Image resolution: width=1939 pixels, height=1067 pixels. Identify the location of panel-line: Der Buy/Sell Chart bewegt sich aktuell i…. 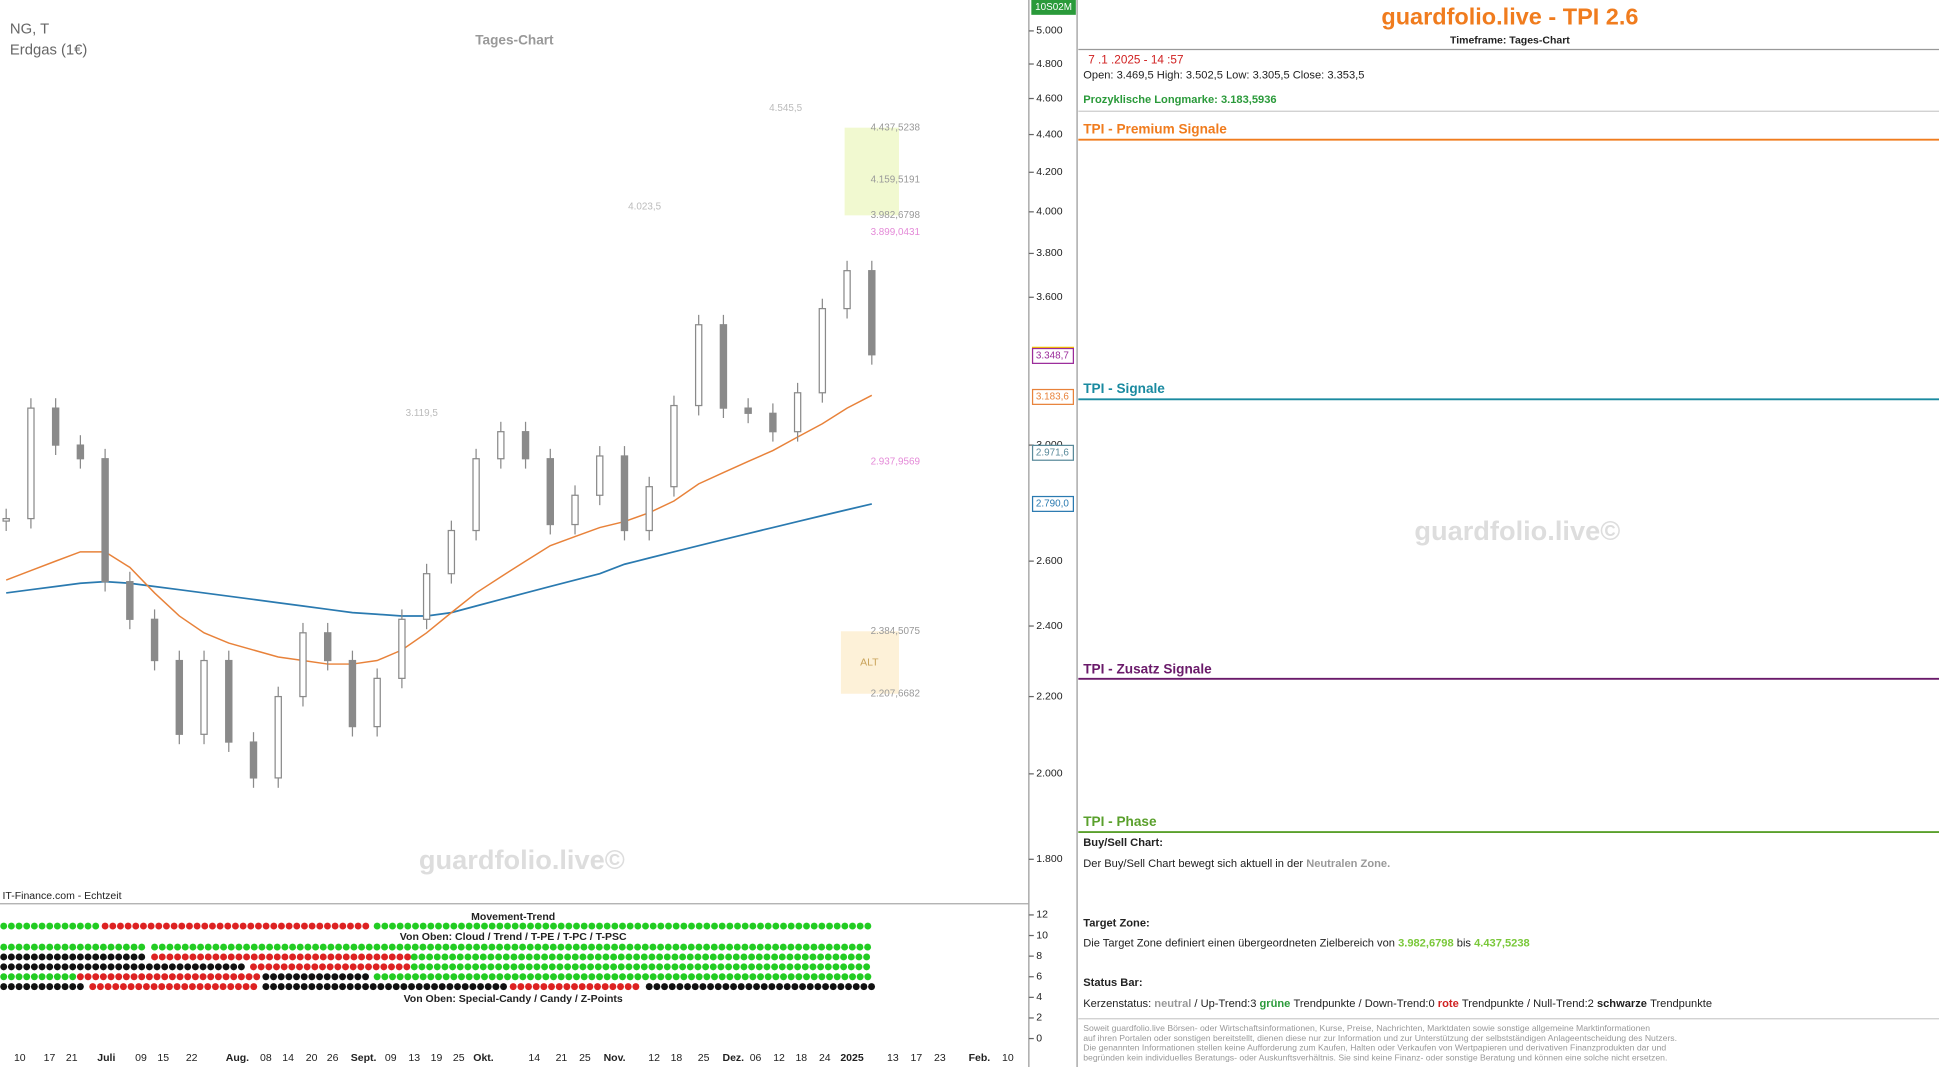
(1236, 864).